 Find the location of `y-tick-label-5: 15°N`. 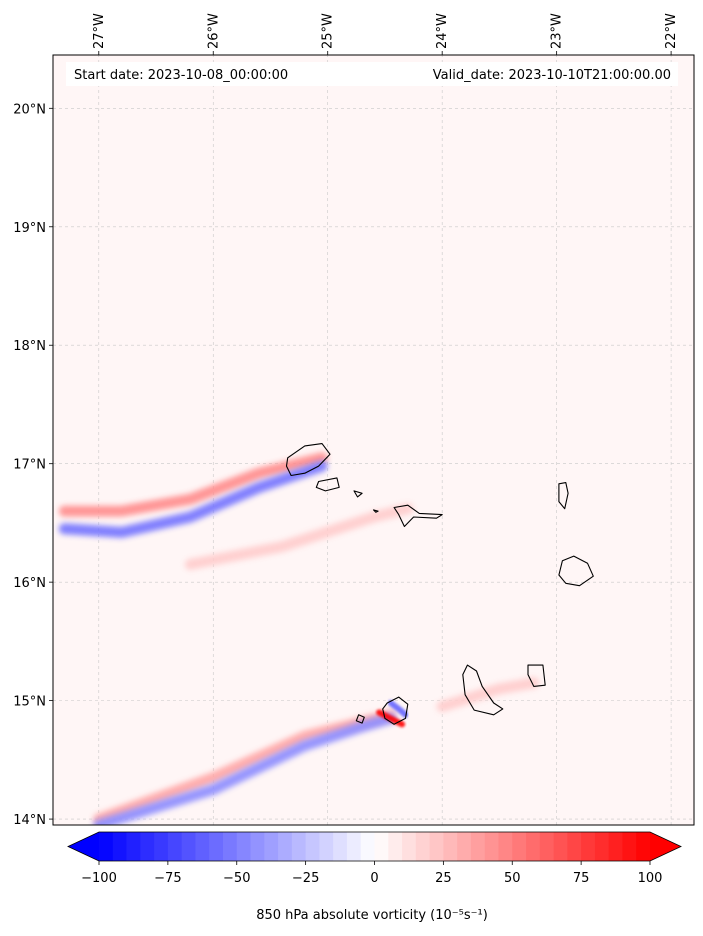

y-tick-label-5: 15°N is located at coordinates (29, 702).